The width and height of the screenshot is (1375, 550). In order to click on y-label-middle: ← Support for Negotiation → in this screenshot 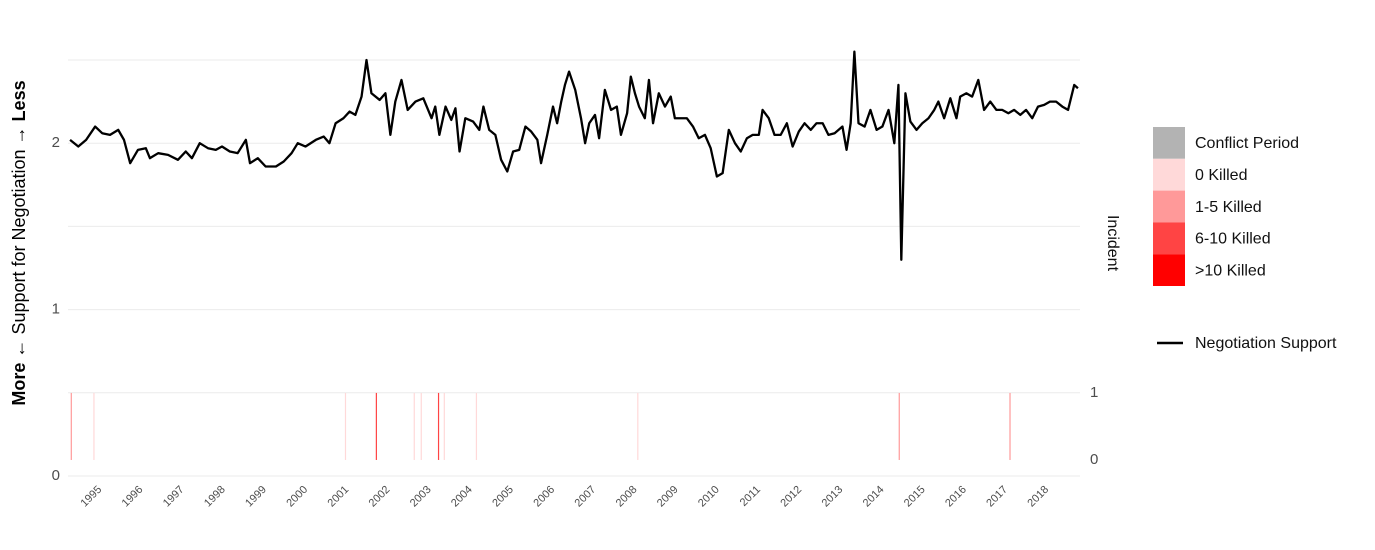, I will do `click(19, 241)`.